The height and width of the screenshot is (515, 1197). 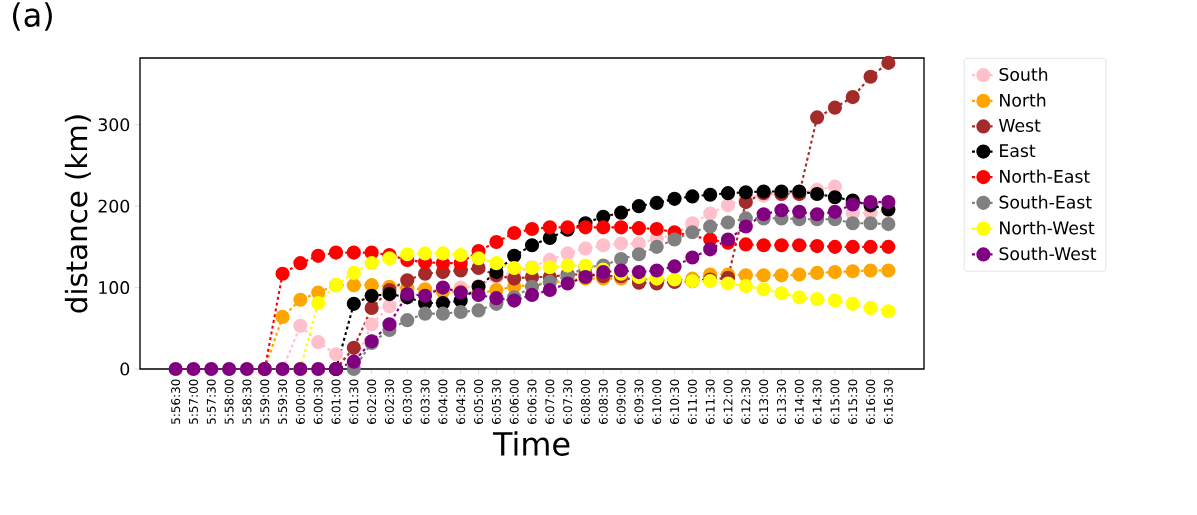 What do you see at coordinates (1048, 253) in the screenshot?
I see `legend-label: South-West` at bounding box center [1048, 253].